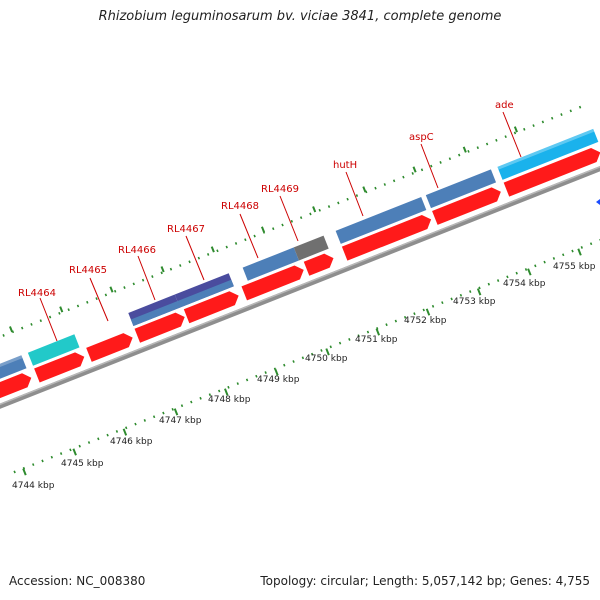 The width and height of the screenshot is (600, 600). Describe the element at coordinates (53, 350) in the screenshot. I see `gene-box-rl4464` at that location.